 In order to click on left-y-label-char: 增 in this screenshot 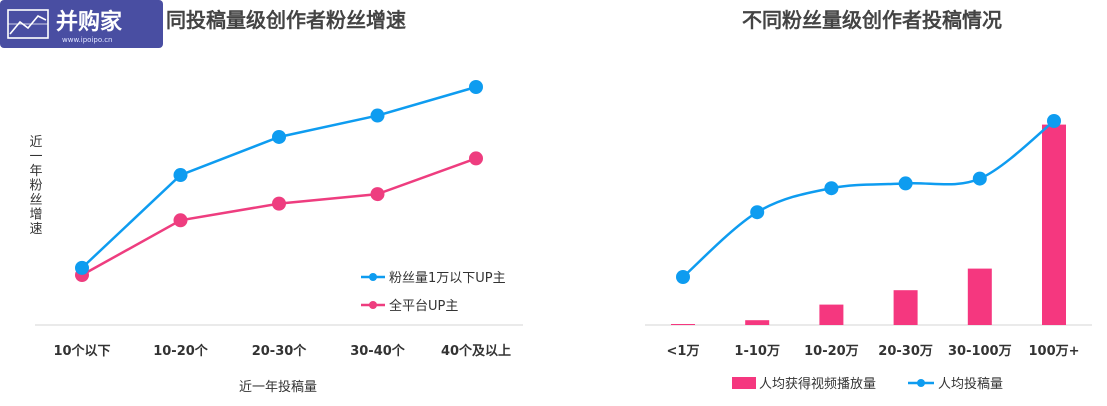, I will do `click(35, 215)`.